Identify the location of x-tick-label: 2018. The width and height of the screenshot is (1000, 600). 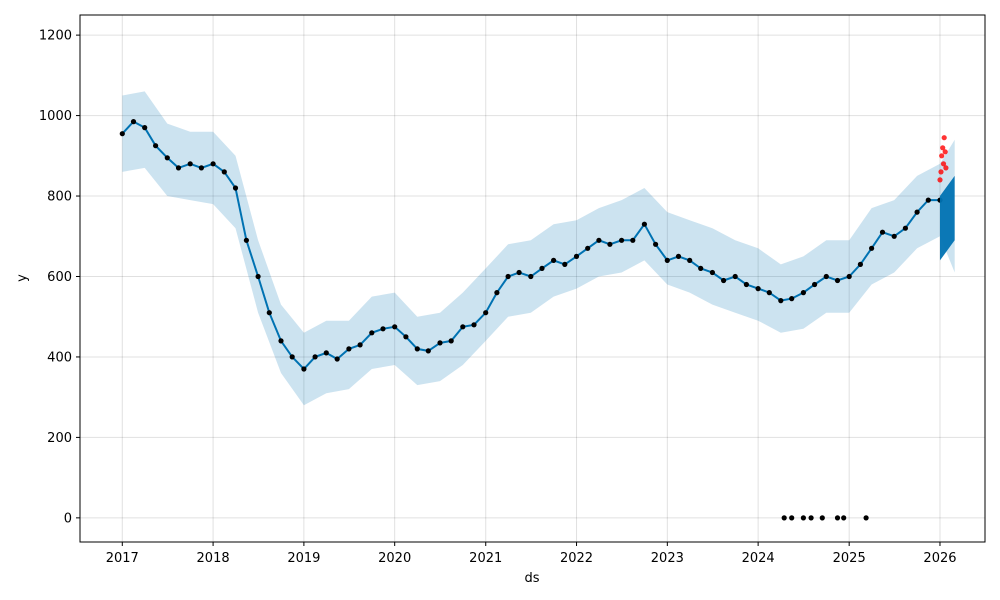
(213, 558).